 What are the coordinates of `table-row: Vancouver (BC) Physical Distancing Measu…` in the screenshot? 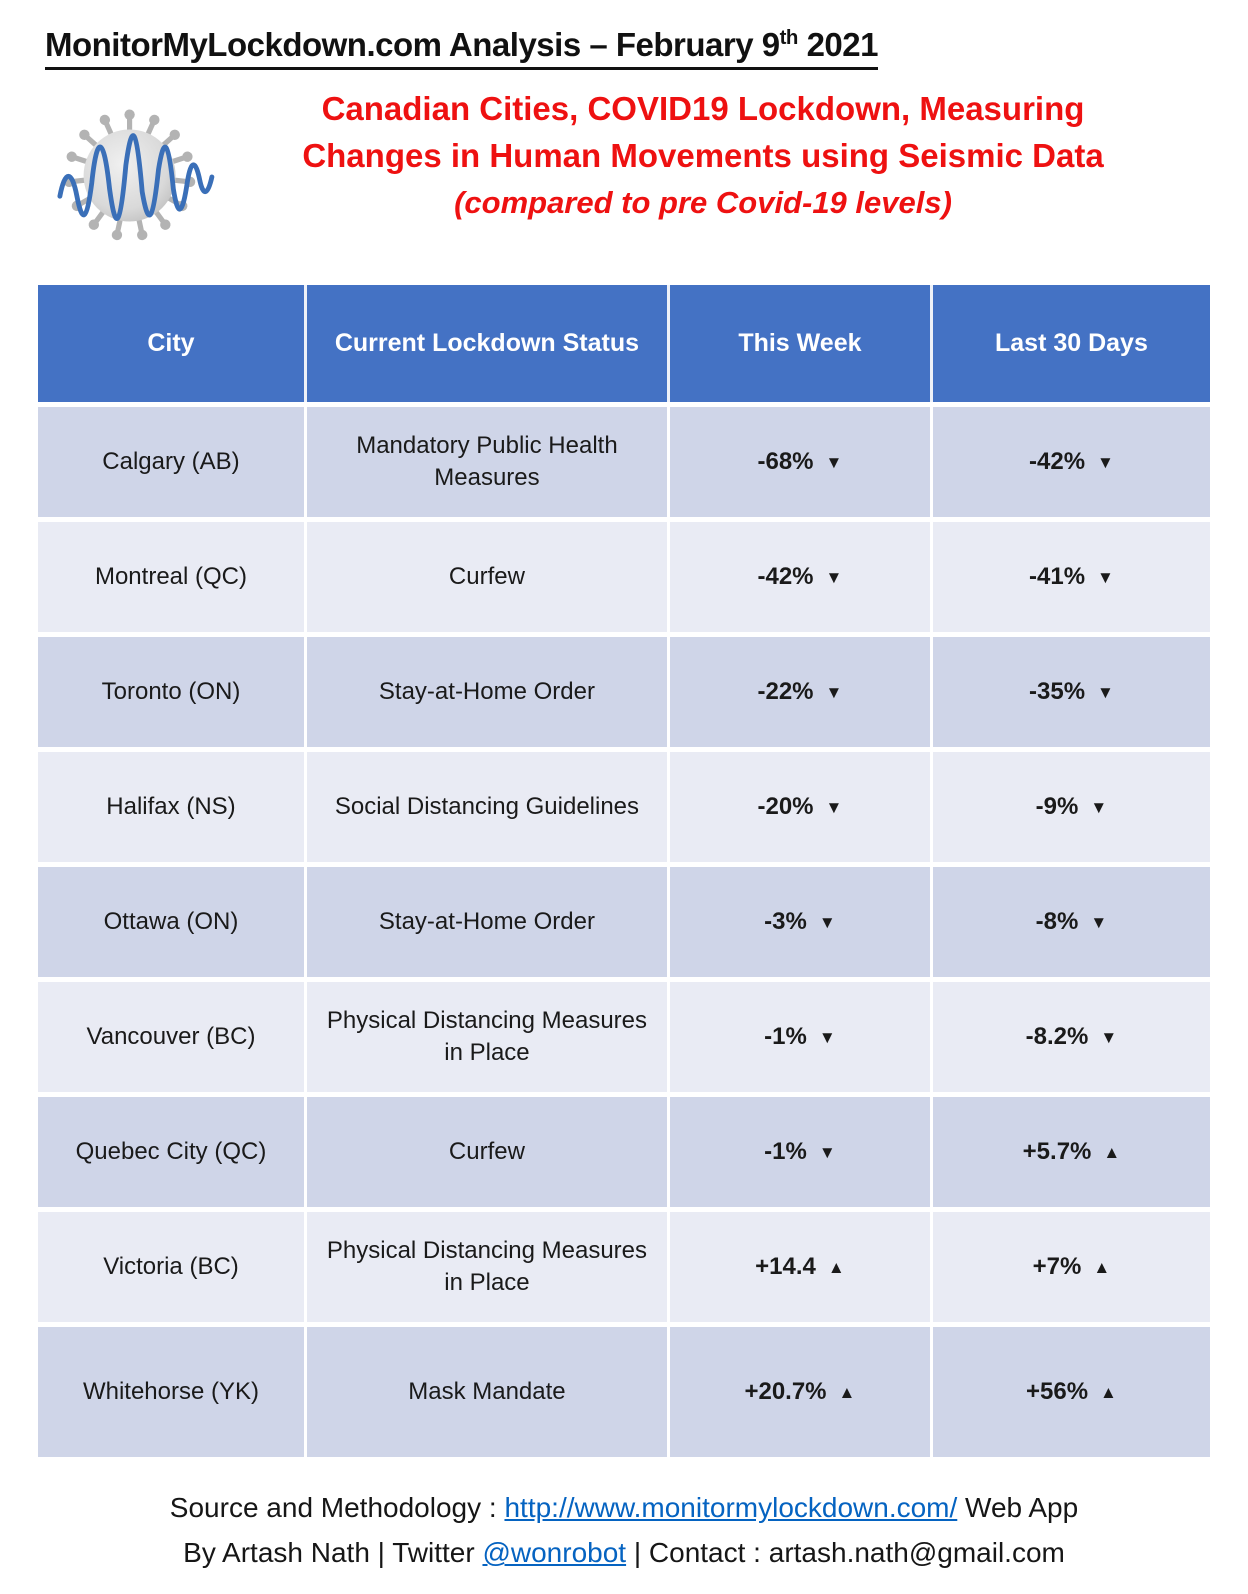 It's located at (624, 1037).